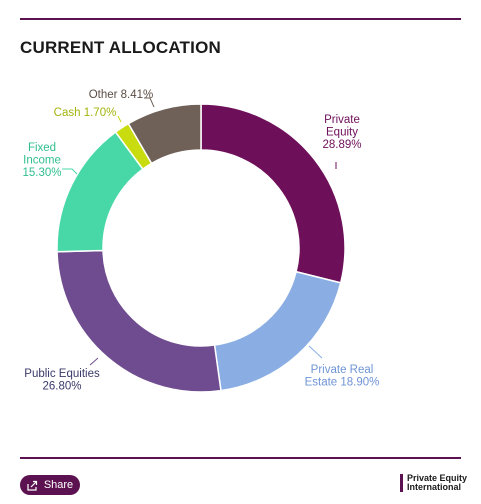  I want to click on slice-label-line: Income, so click(42, 161).